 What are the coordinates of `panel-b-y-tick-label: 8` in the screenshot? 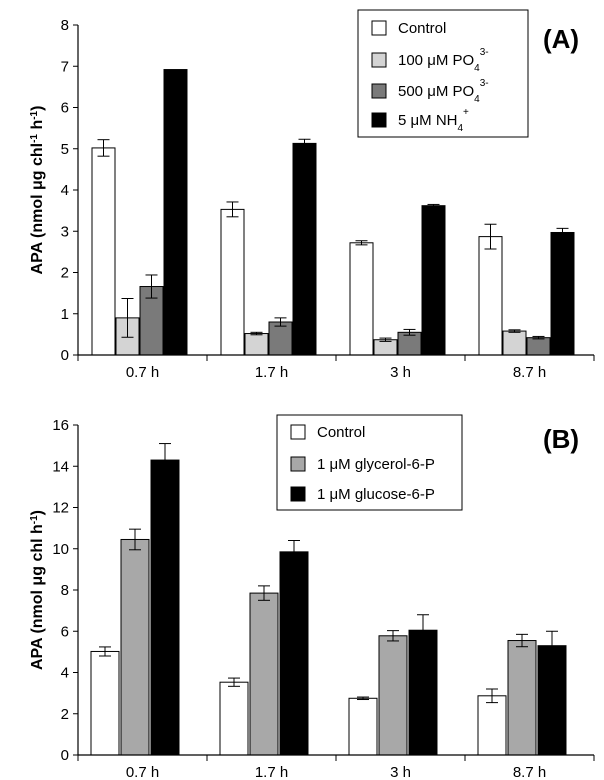 It's located at (65, 590).